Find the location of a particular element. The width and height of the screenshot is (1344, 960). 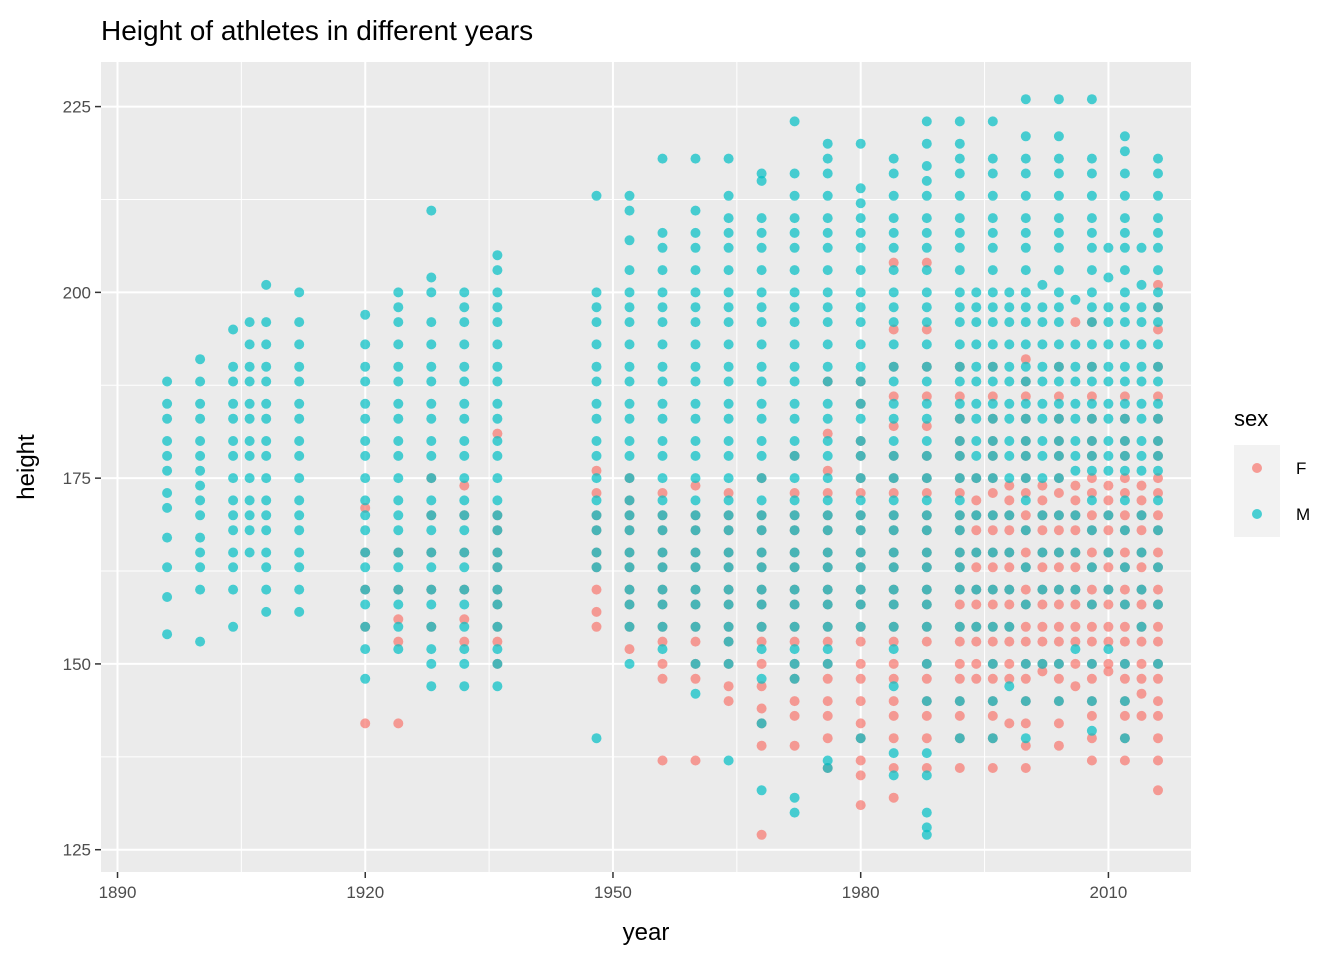

y-axis: 125 150 175 200 225 is located at coordinates (82, 479).